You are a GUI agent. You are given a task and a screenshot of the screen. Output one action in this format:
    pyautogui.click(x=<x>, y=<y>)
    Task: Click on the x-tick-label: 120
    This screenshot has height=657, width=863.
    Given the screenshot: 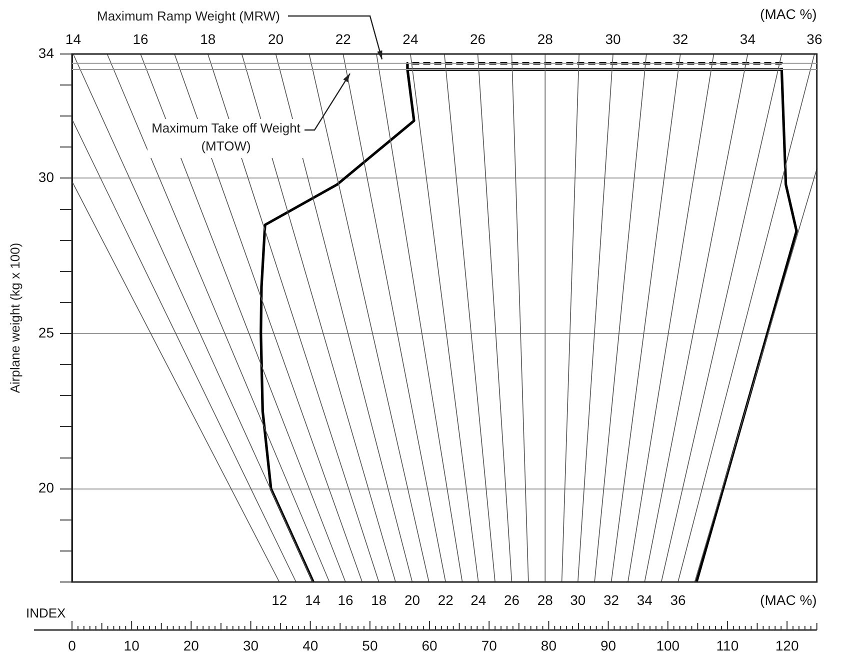 What is the action you would take?
    pyautogui.click(x=787, y=645)
    